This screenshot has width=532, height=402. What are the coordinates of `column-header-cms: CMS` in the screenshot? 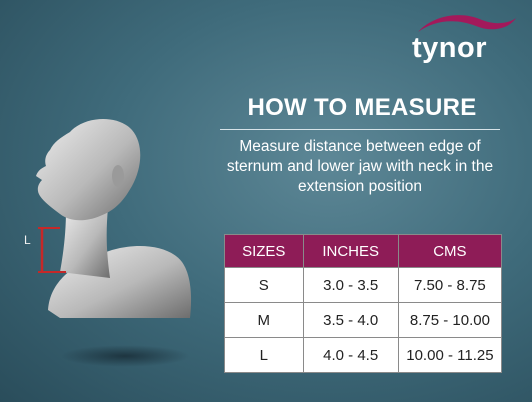 It's located at (450, 251).